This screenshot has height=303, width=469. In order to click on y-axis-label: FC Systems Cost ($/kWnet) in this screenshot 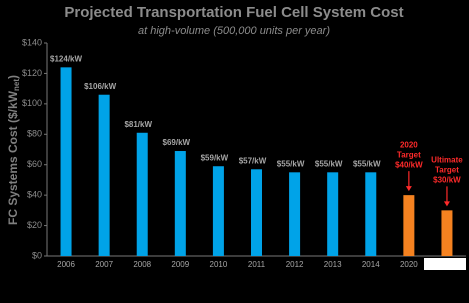, I will do `click(13, 150)`.